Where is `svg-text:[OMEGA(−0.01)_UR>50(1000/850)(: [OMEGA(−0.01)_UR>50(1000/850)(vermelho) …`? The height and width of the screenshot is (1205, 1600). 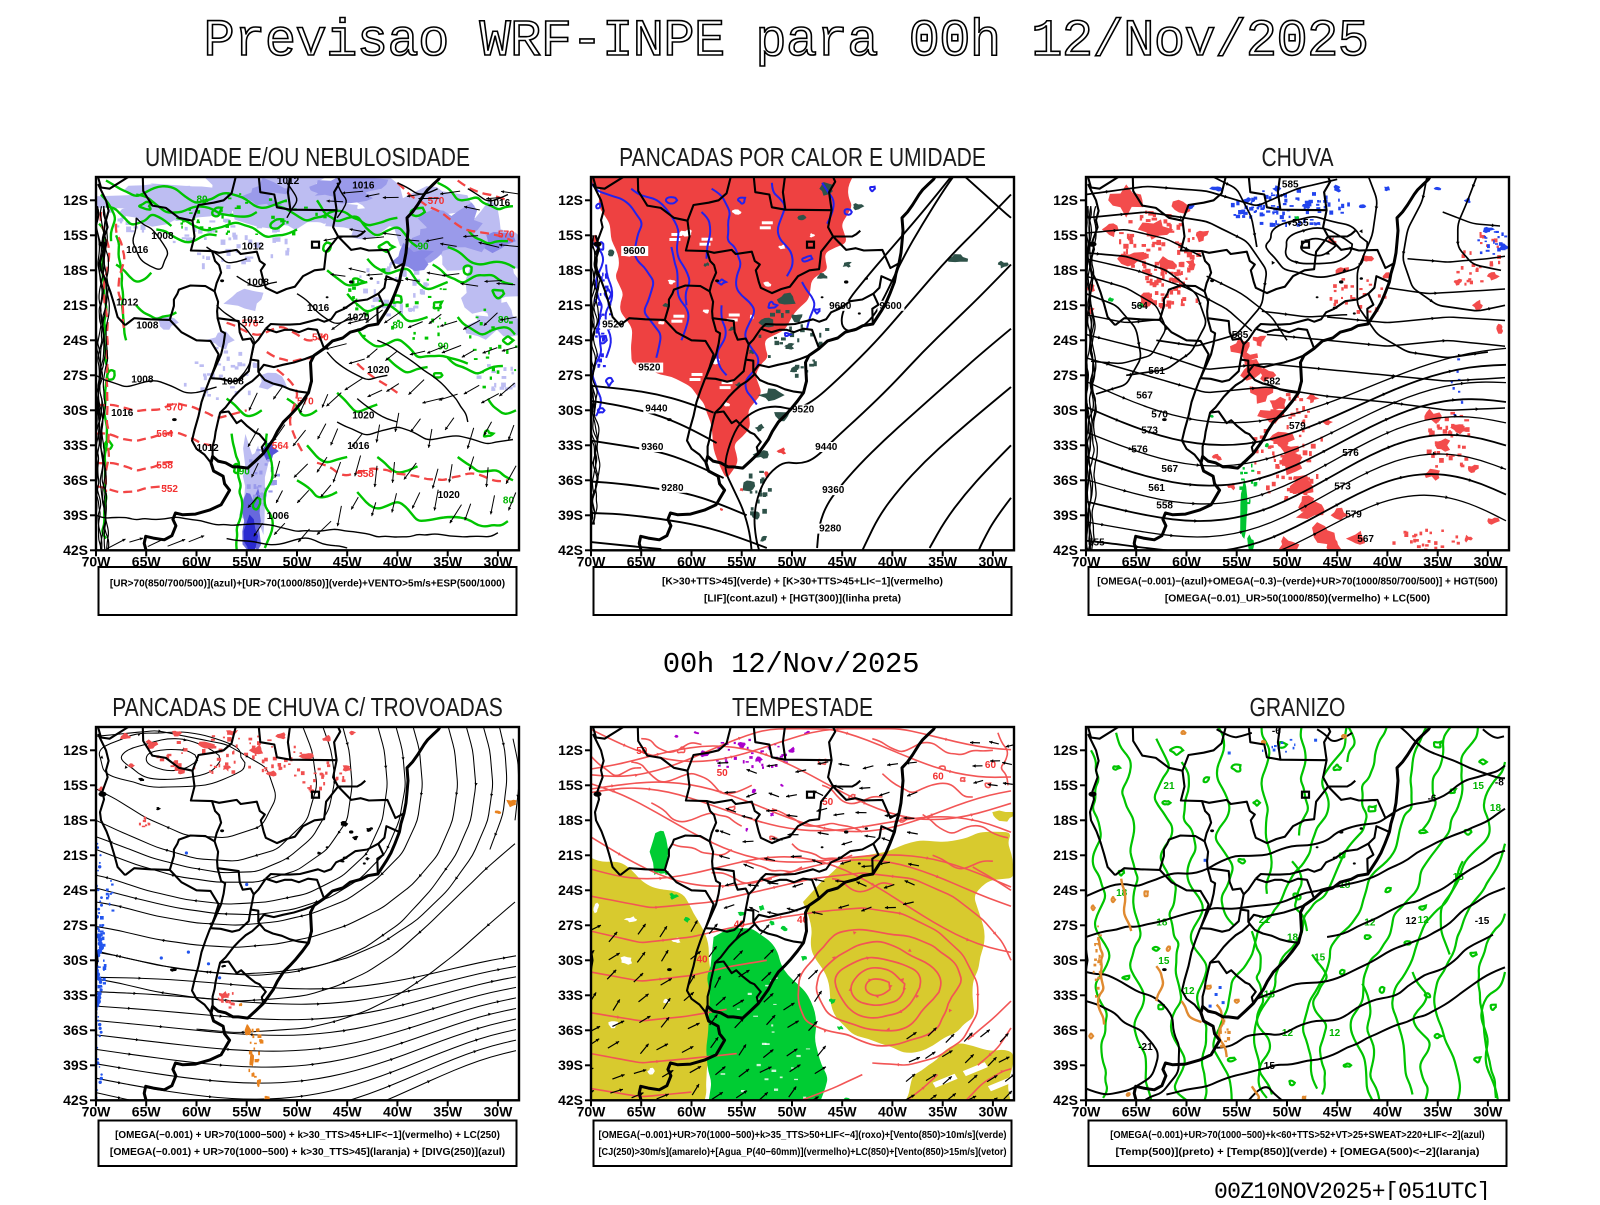 svg-text:[OMEGA(−0.01)_UR>50(1000/850)(: [OMEGA(−0.01)_UR>50(1000/850)(vermelho) … is located at coordinates (1297, 599).